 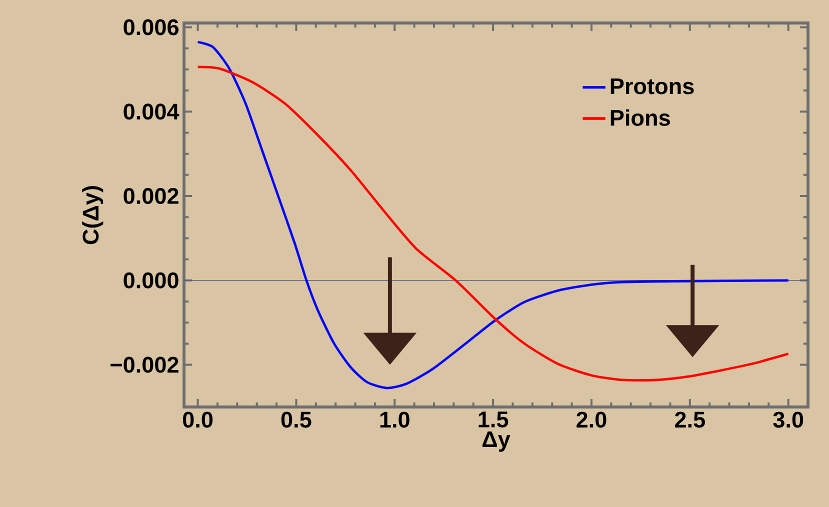 I want to click on y-tick-label: −0.002, so click(x=144, y=364).